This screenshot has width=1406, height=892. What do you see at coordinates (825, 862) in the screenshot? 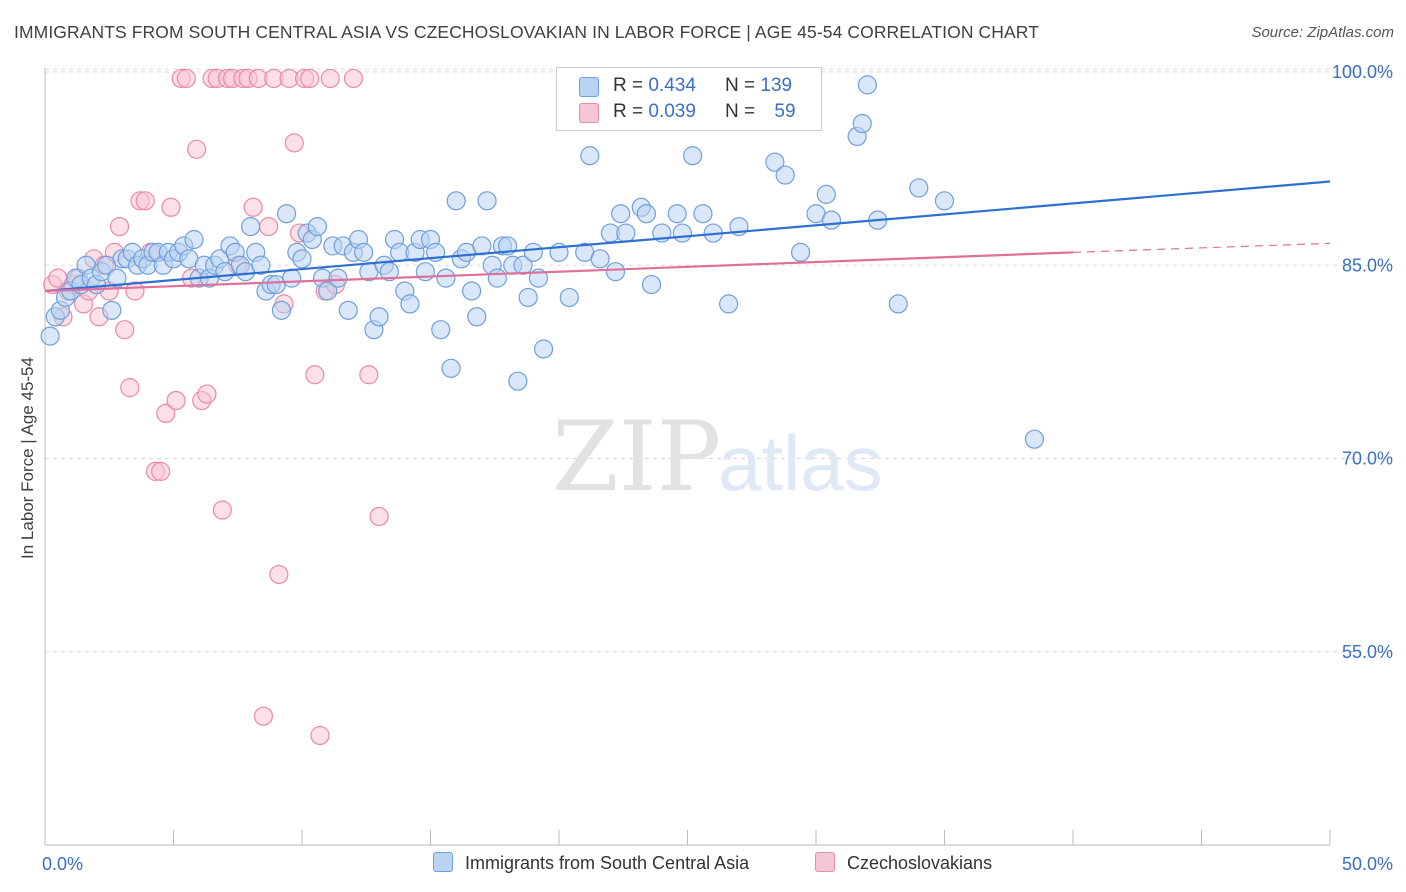
I see `bottom-legend-swatch-pink` at bounding box center [825, 862].